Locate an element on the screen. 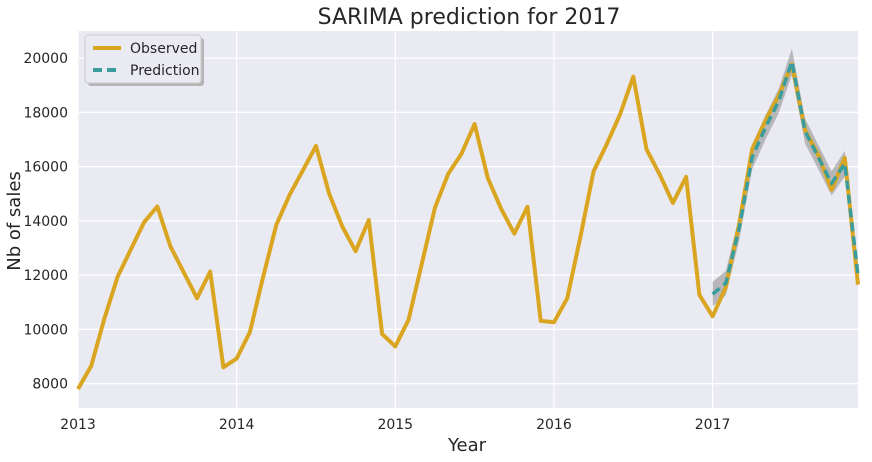 The height and width of the screenshot is (462, 872). y-axis-label: Nb of sales is located at coordinates (14, 221).